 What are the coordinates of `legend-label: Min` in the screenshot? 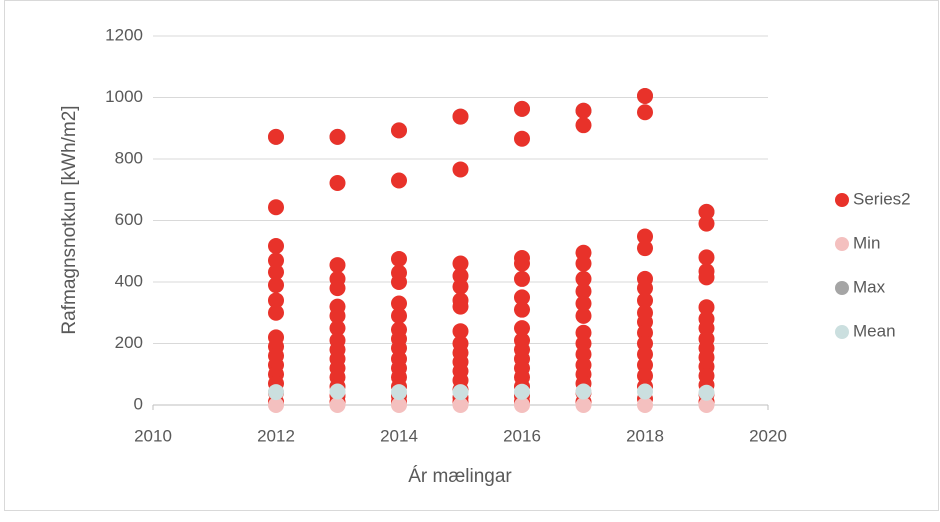 It's located at (866, 242).